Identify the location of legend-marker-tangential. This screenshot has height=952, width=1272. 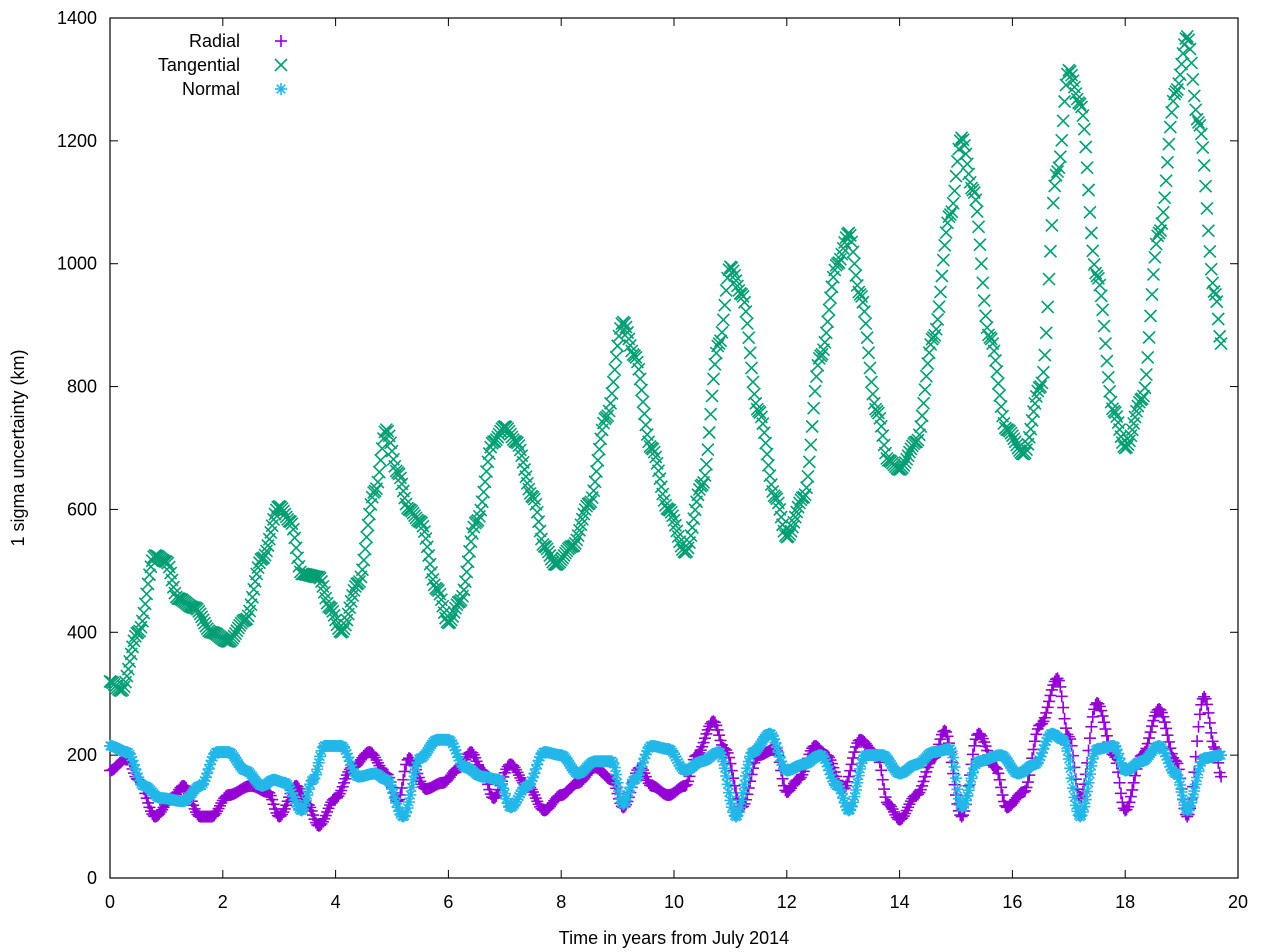
(281, 65).